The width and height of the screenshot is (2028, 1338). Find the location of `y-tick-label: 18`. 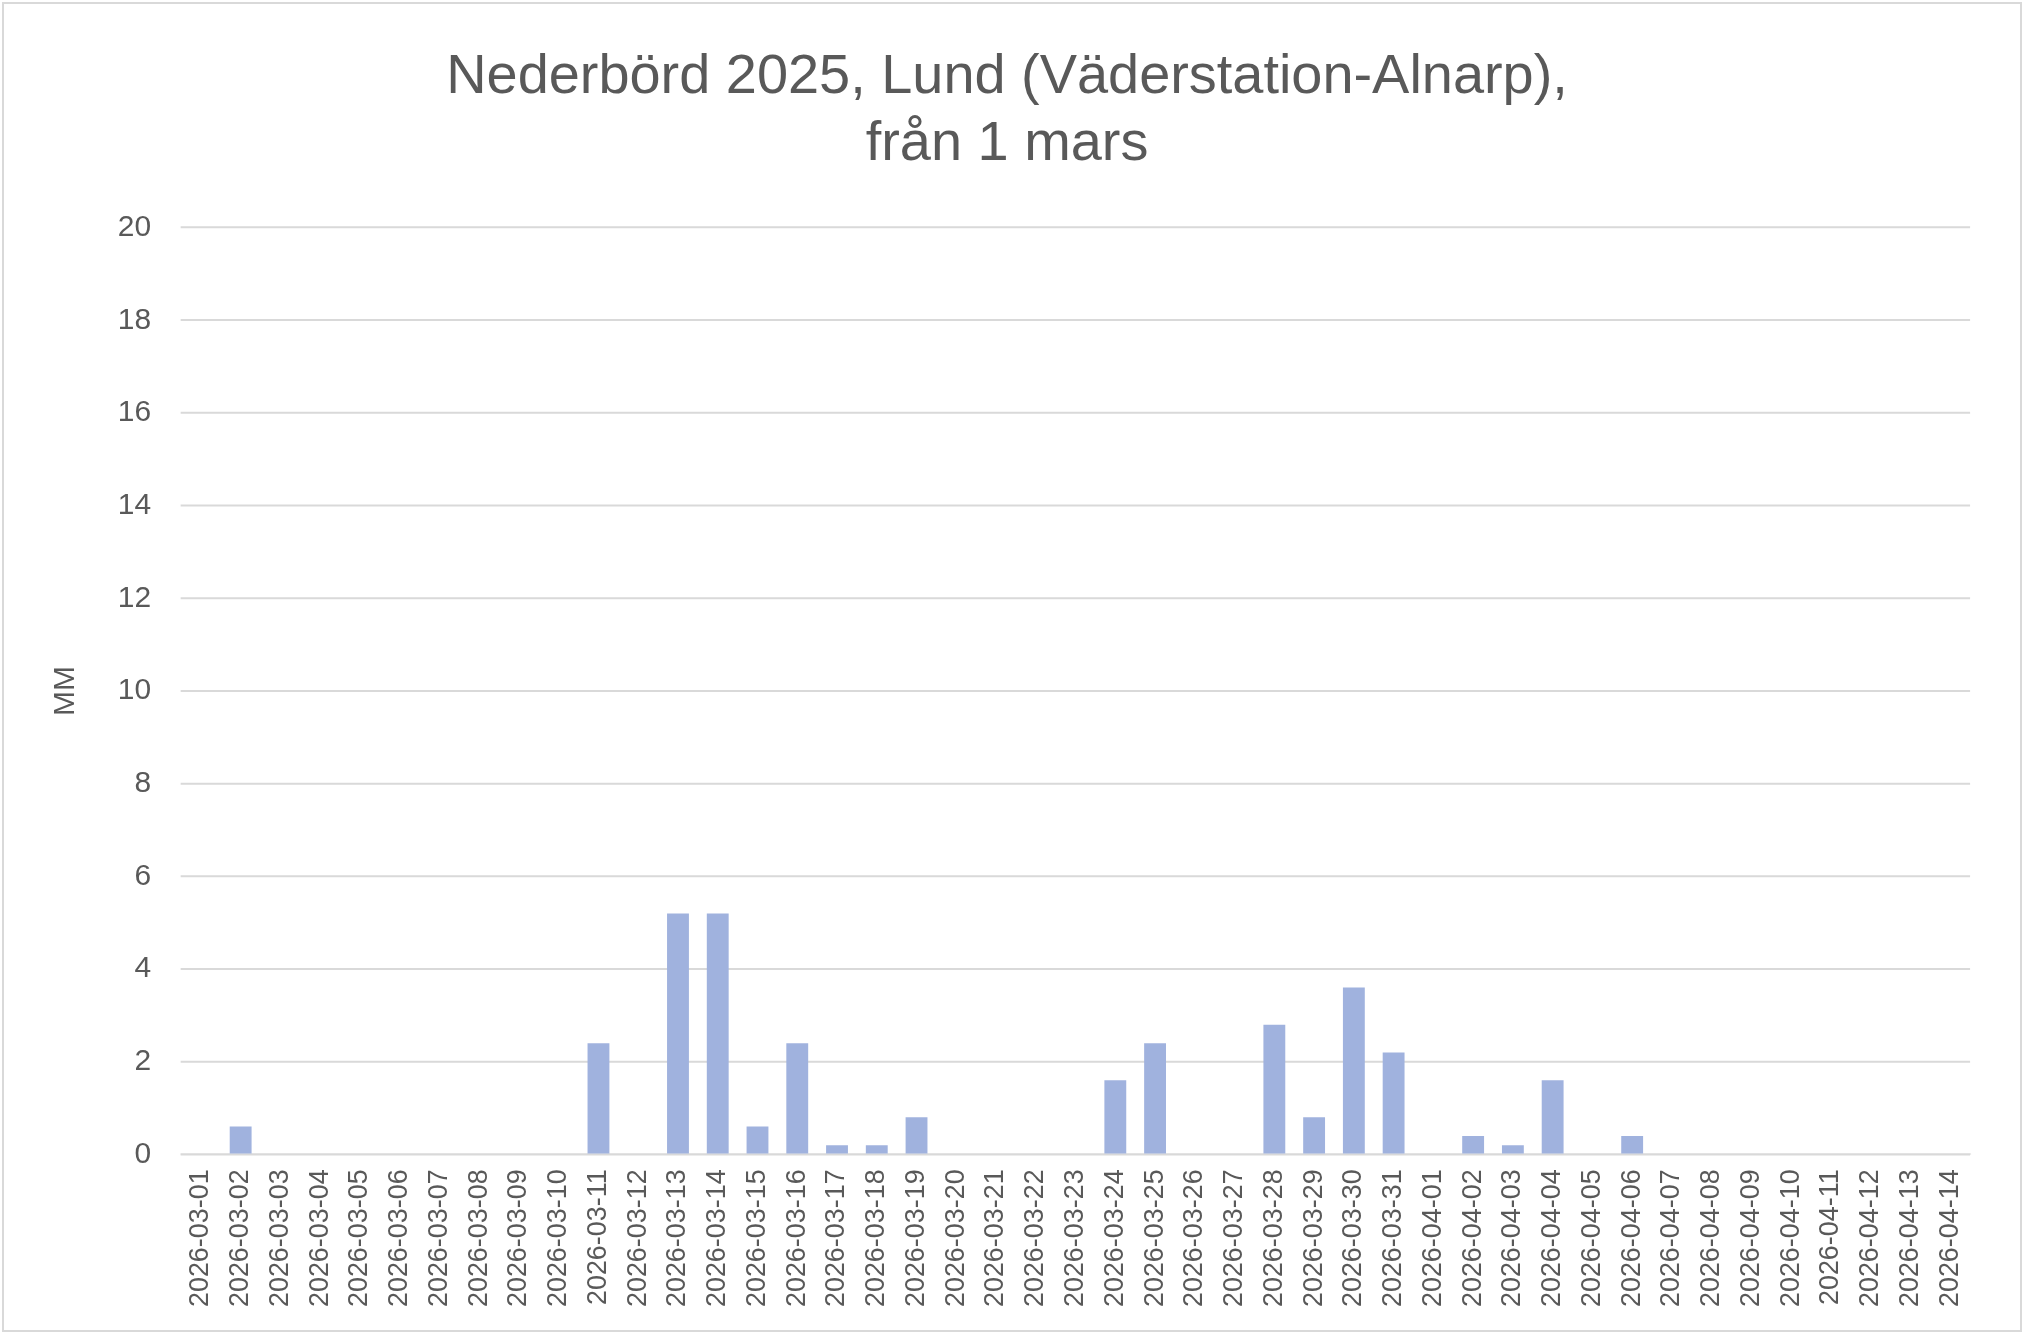

y-tick-label: 18 is located at coordinates (134, 318).